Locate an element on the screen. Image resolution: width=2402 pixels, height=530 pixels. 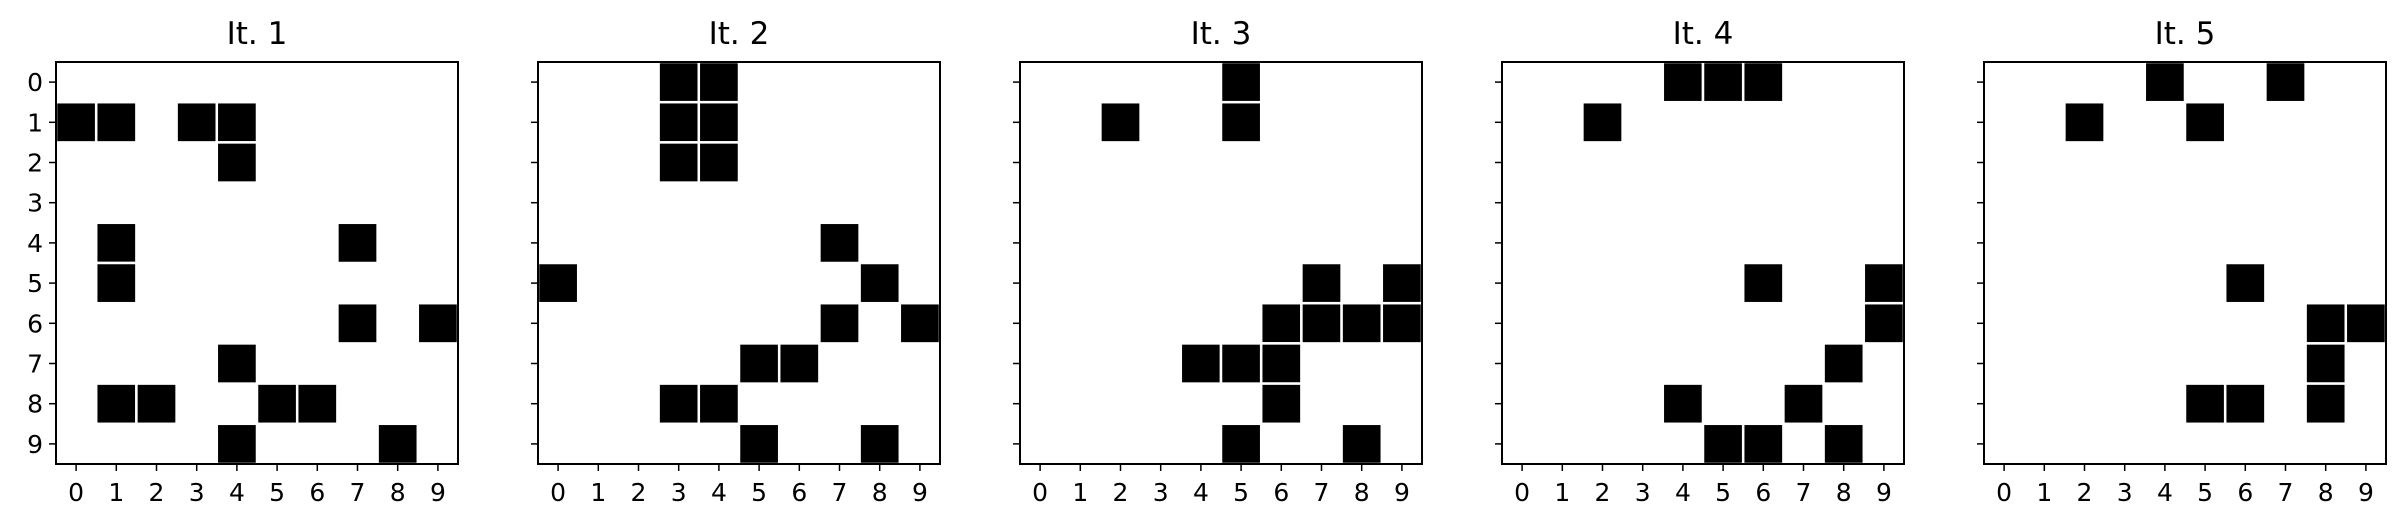
y-tick-label: 4 is located at coordinates (35, 243).